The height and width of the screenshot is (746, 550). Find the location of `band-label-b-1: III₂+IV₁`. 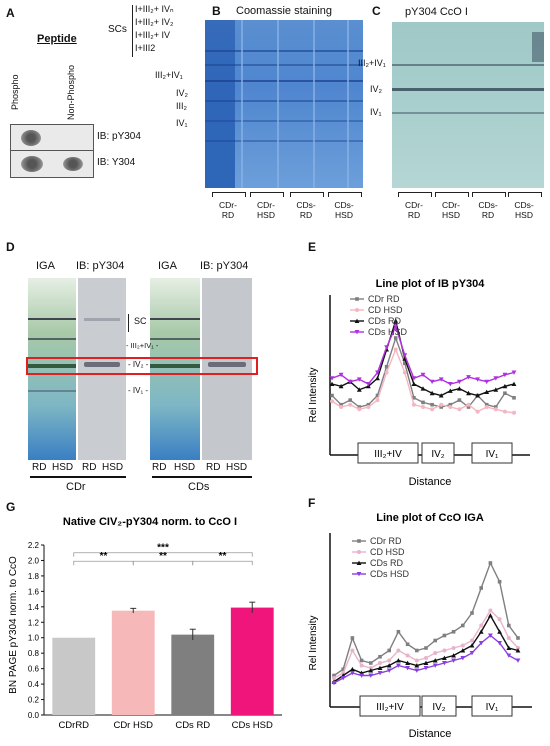

band-label-b-1: III₂+IV₁ is located at coordinates (169, 75).